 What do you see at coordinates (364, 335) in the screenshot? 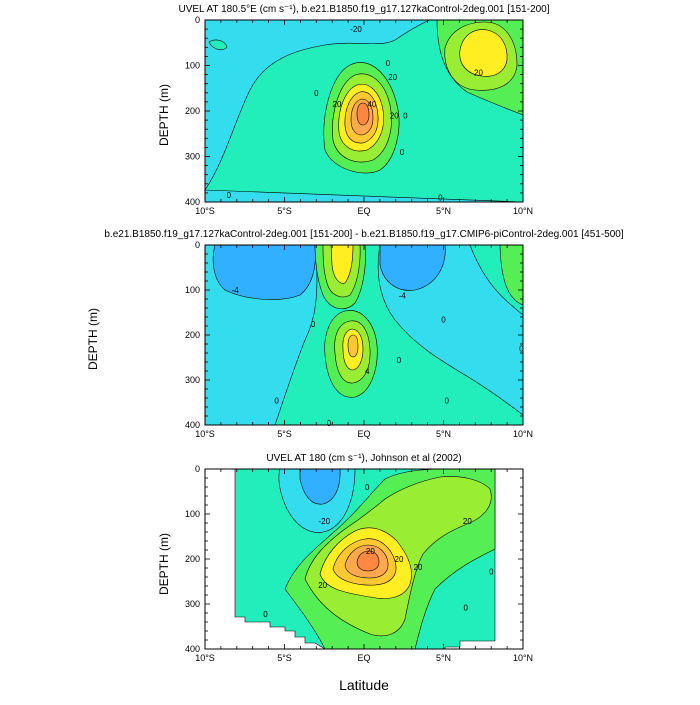
I see `panel-2-filled-contours` at bounding box center [364, 335].